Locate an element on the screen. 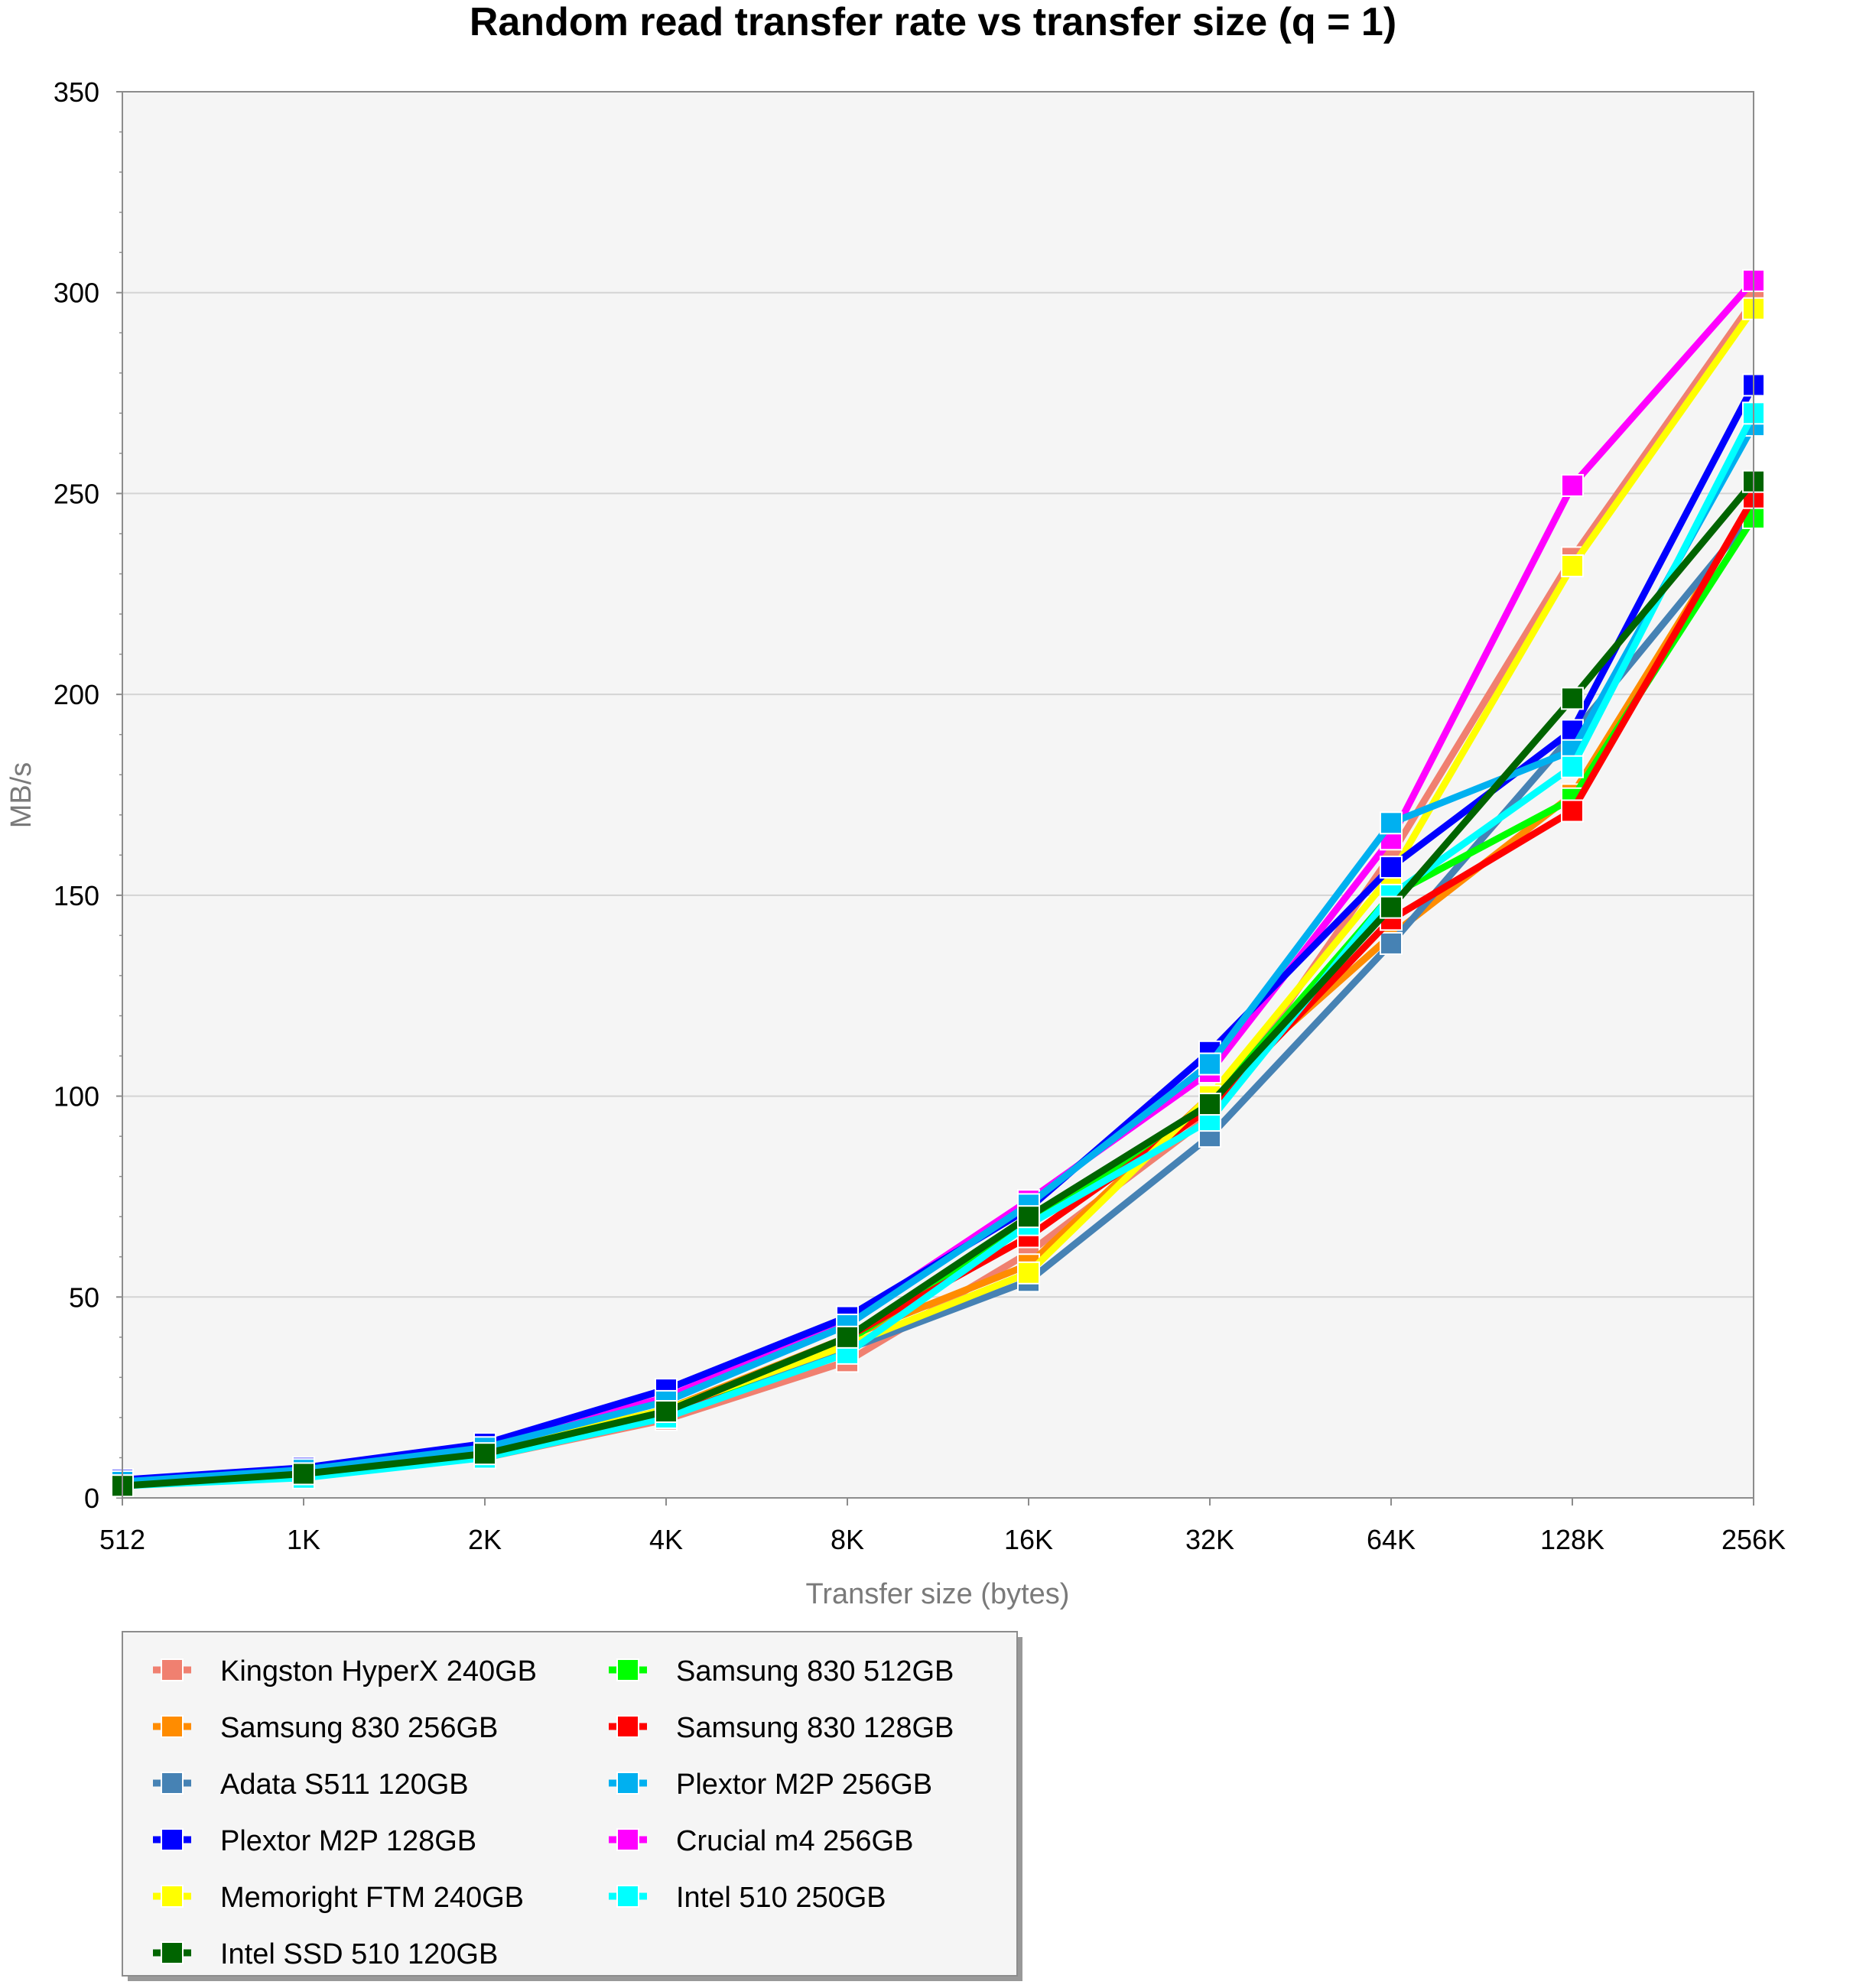  x-tick-label: 64K is located at coordinates (1391, 1539).